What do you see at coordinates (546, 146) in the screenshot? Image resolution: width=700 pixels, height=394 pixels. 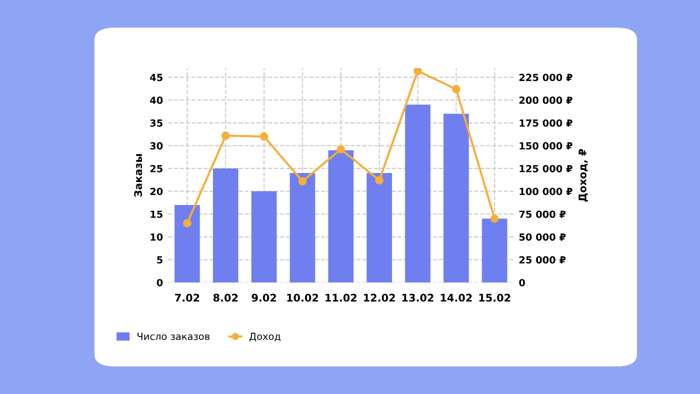 I see `y2-tick-label: 150 000 ₽` at bounding box center [546, 146].